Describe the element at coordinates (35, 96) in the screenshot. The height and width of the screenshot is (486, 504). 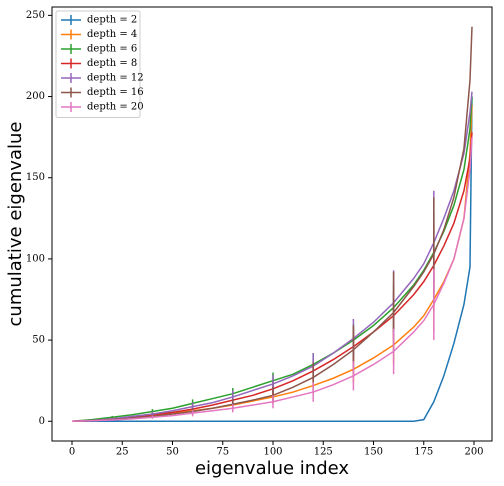
I see `y-tick-label: 200` at that location.